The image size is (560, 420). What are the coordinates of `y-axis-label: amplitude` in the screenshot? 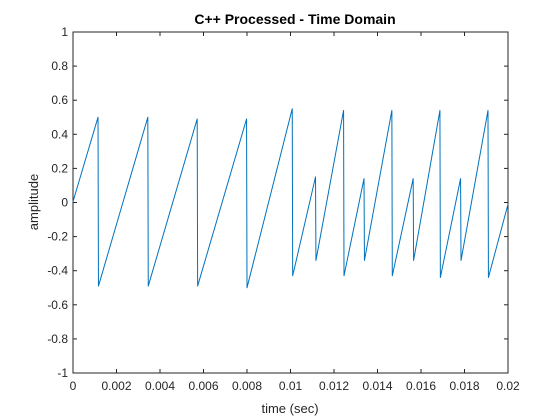 It's located at (33, 202).